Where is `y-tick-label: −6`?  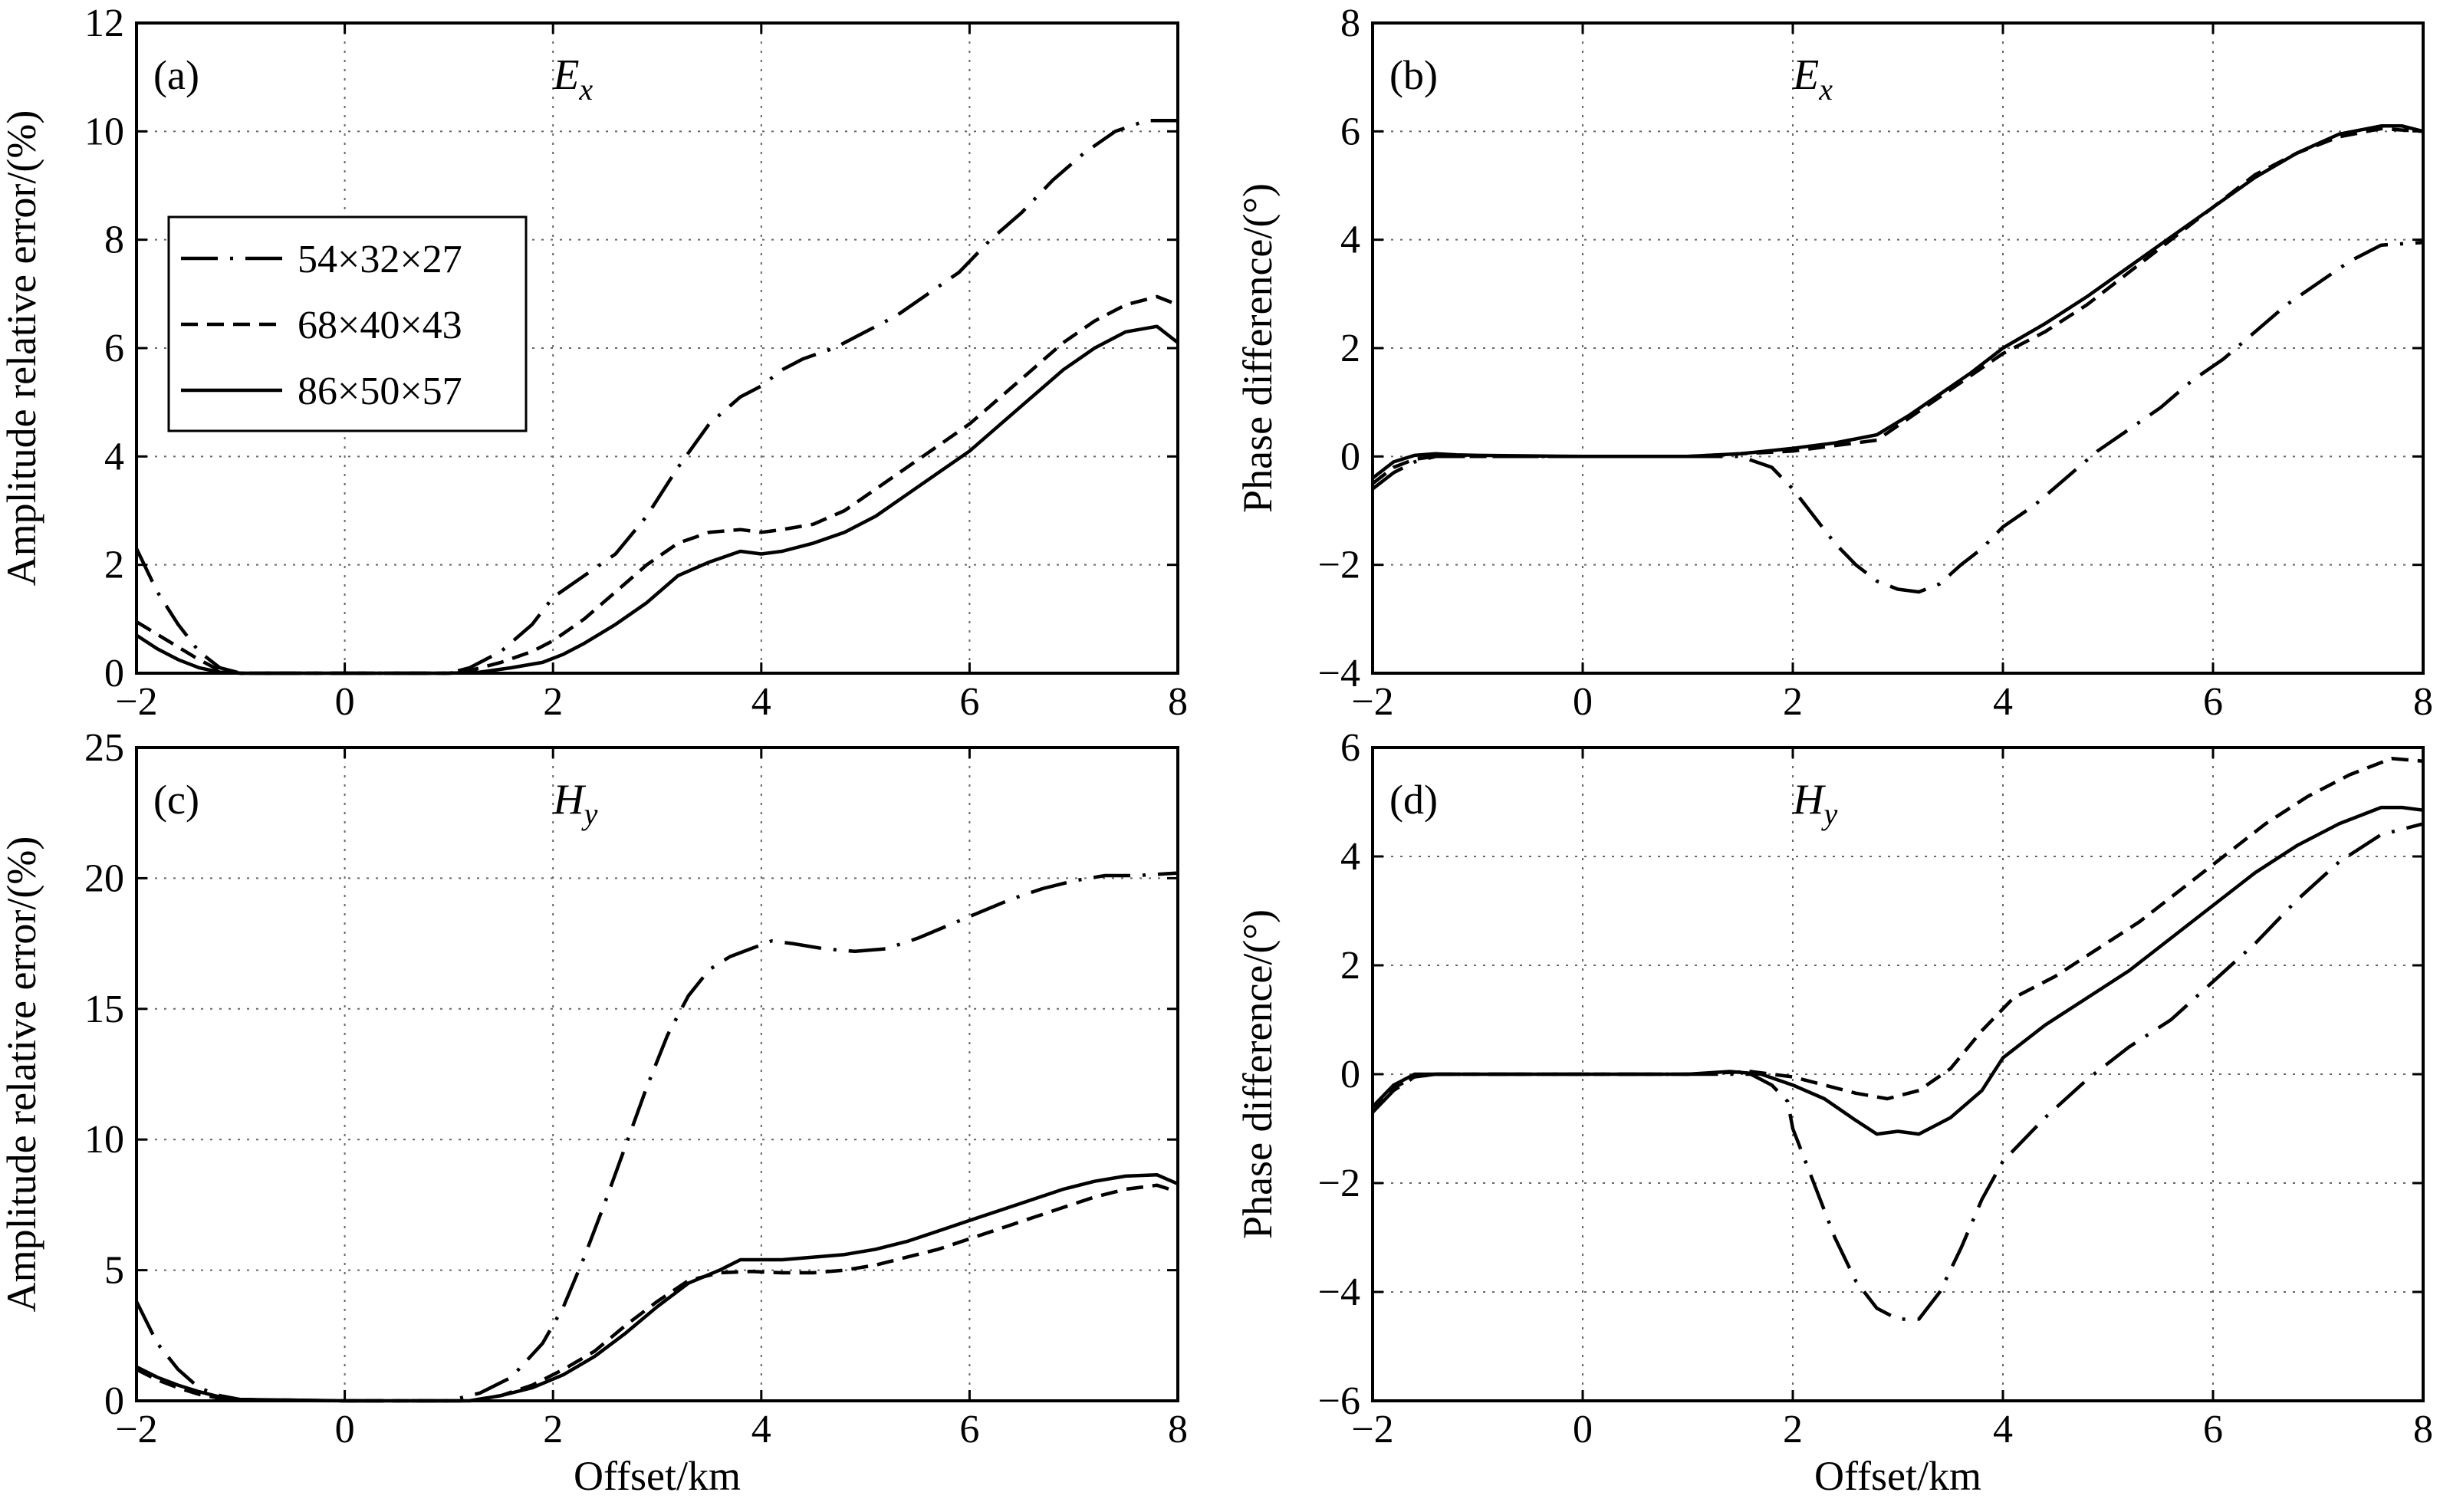 y-tick-label: −6 is located at coordinates (1339, 1401).